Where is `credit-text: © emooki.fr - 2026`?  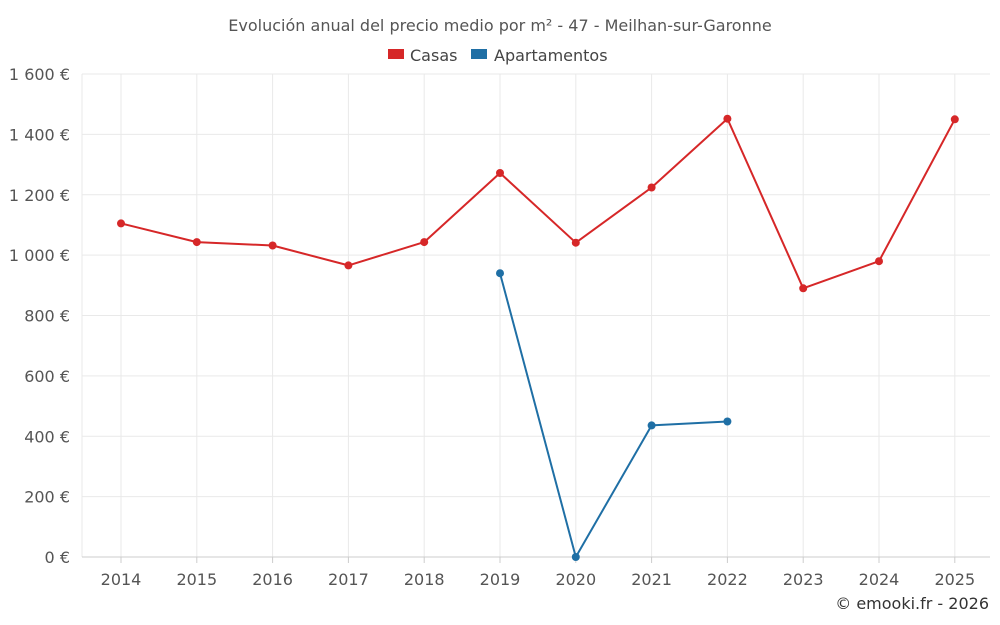
credit-text: © emooki.fr - 2026 is located at coordinates (912, 603).